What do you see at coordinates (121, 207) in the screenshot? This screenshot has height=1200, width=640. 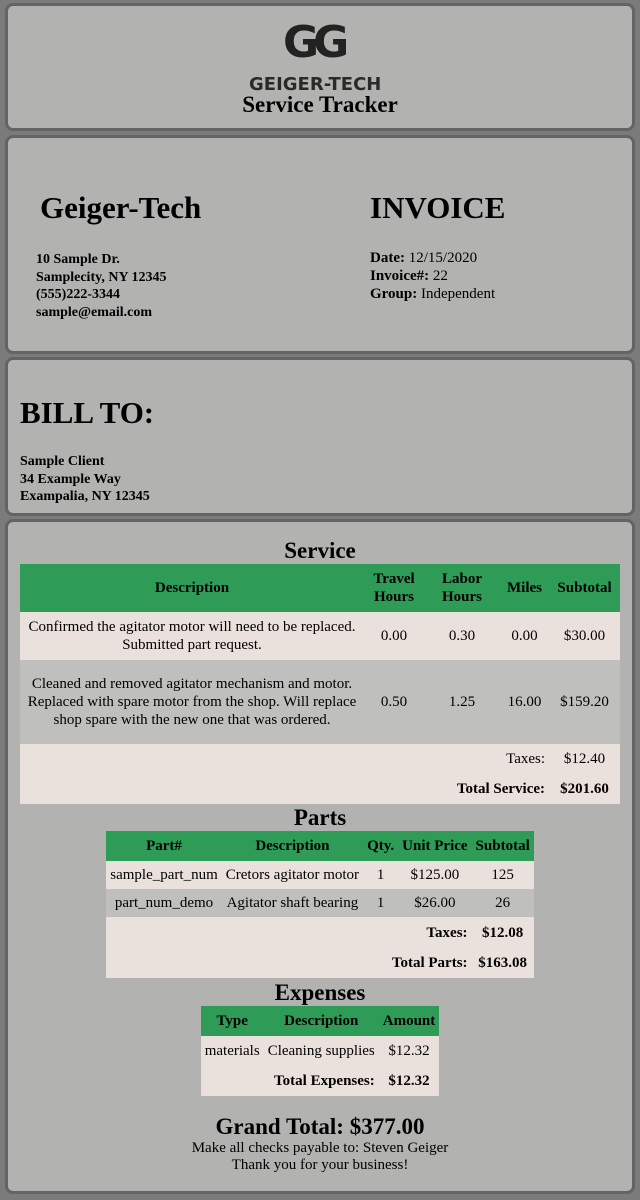 I see `company-name: Geiger-Tech` at bounding box center [121, 207].